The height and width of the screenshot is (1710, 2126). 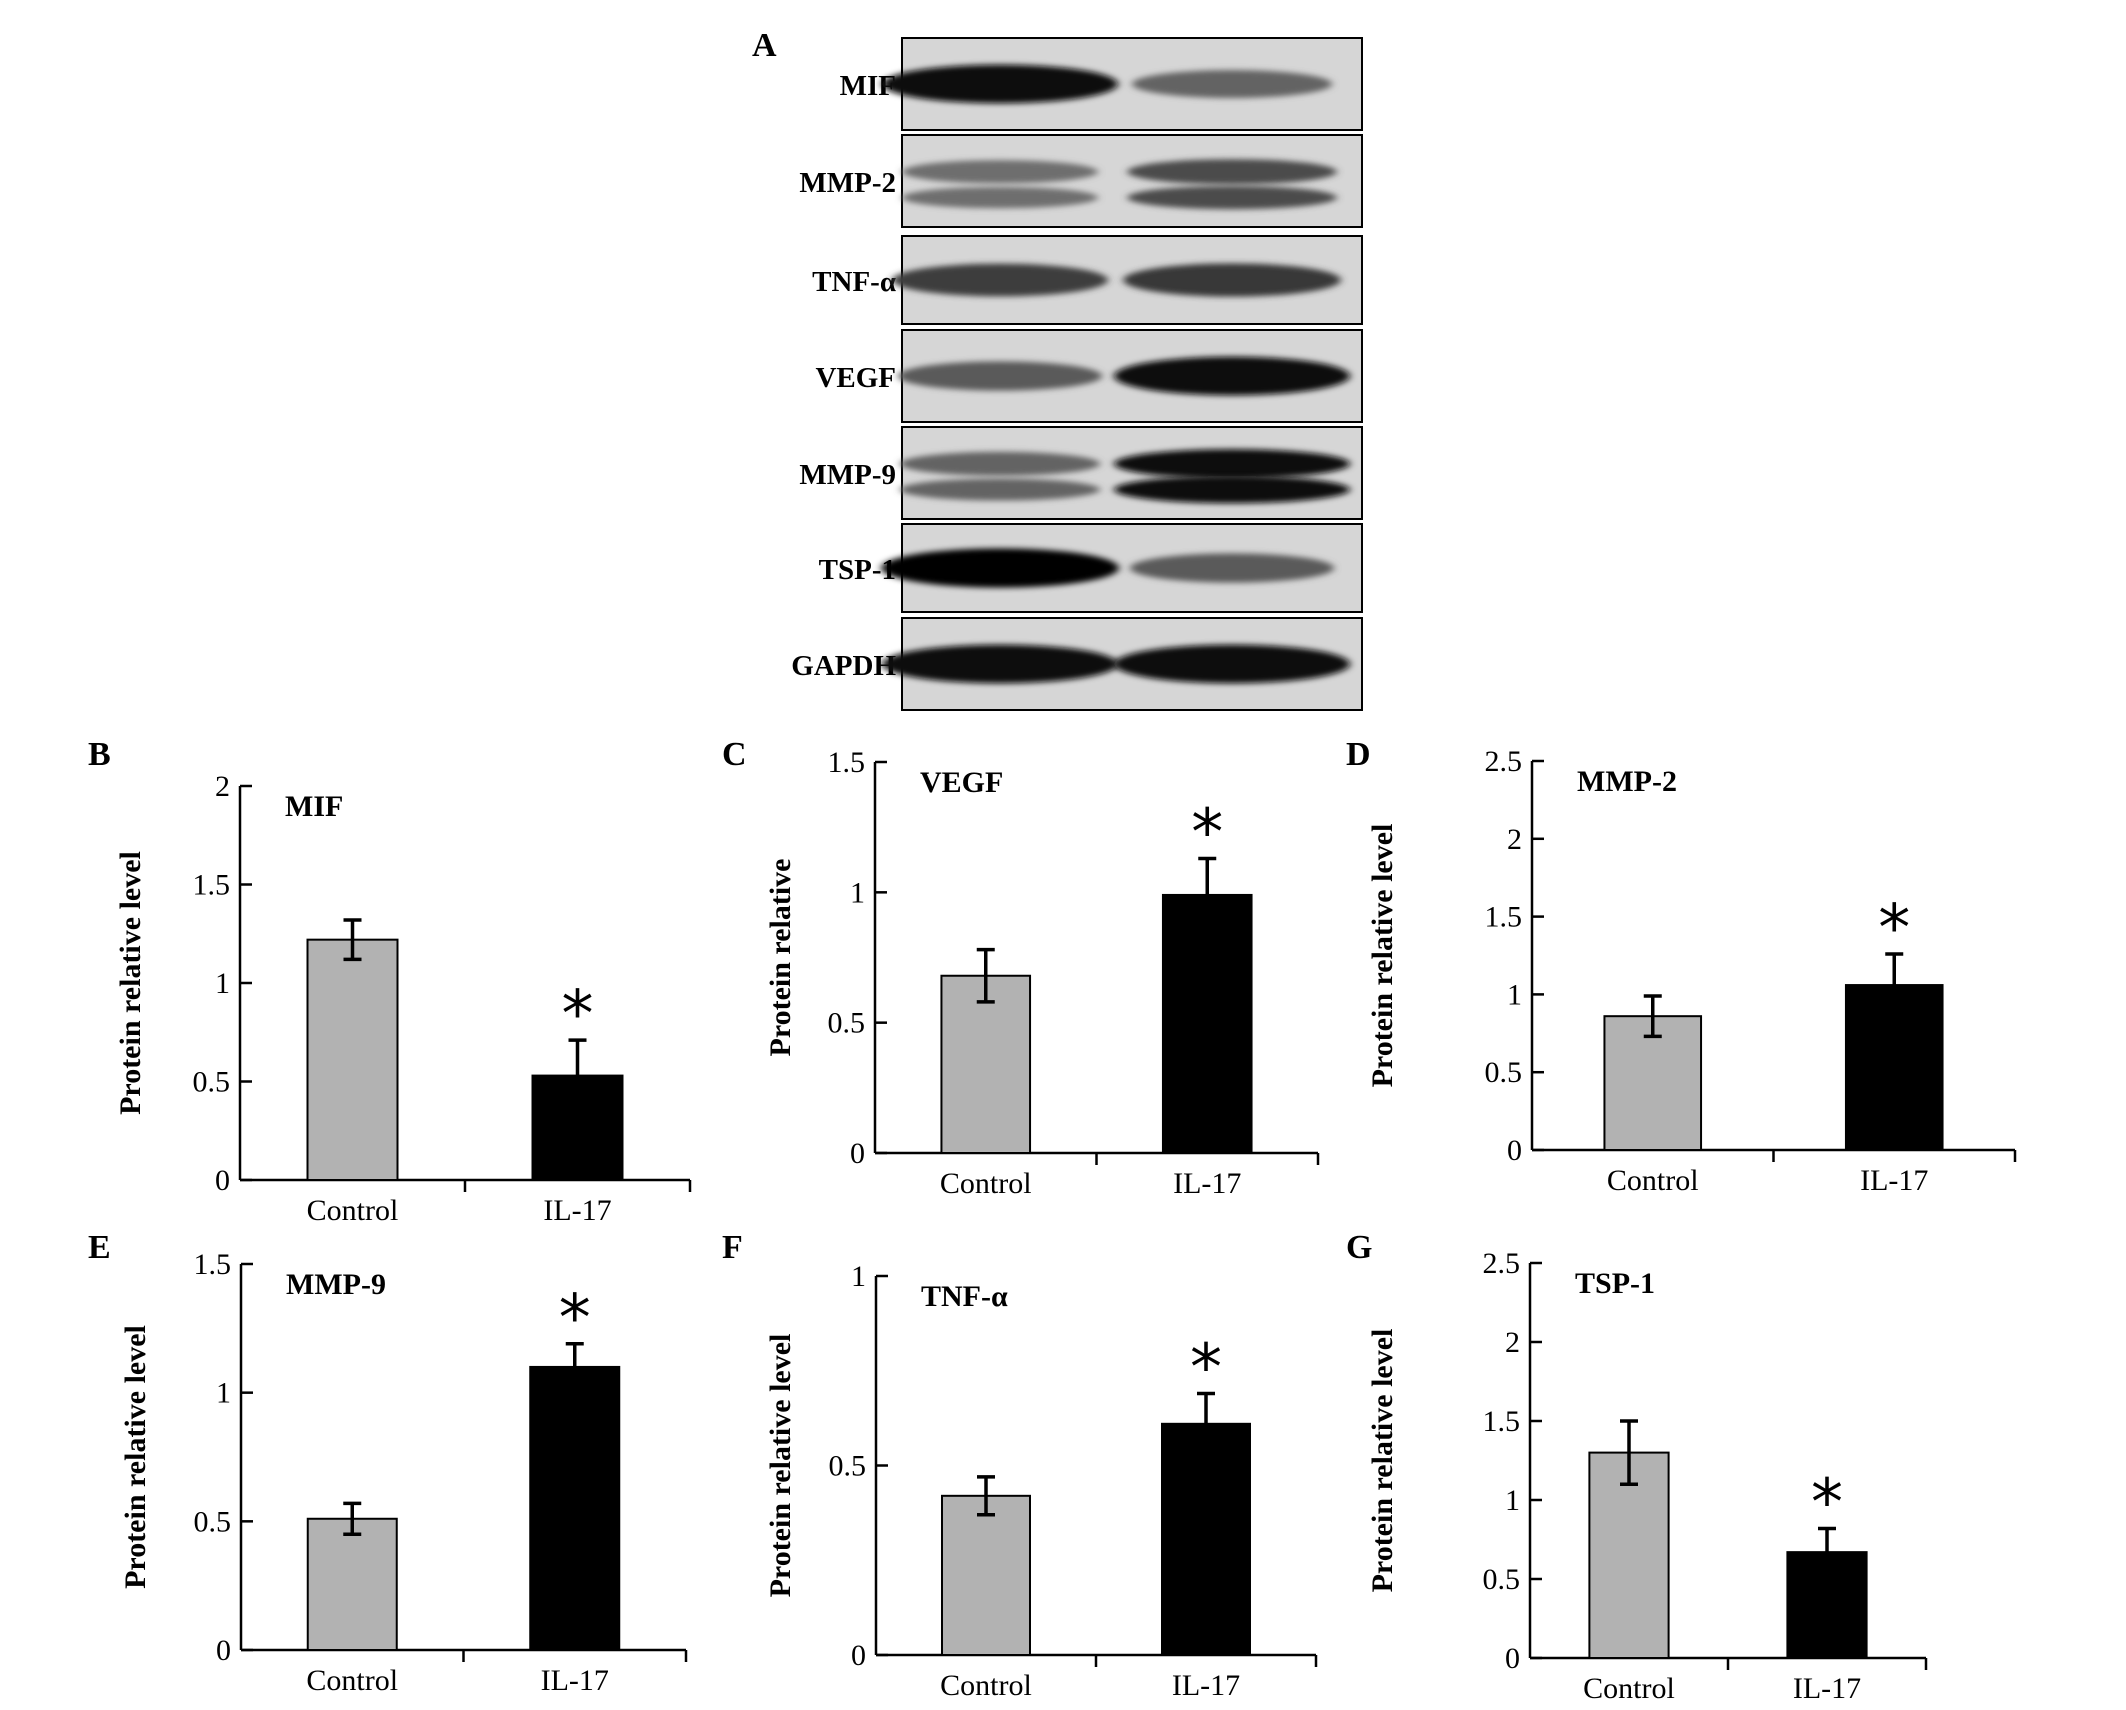 What do you see at coordinates (843, 666) in the screenshot?
I see `blot-label: GAPDH` at bounding box center [843, 666].